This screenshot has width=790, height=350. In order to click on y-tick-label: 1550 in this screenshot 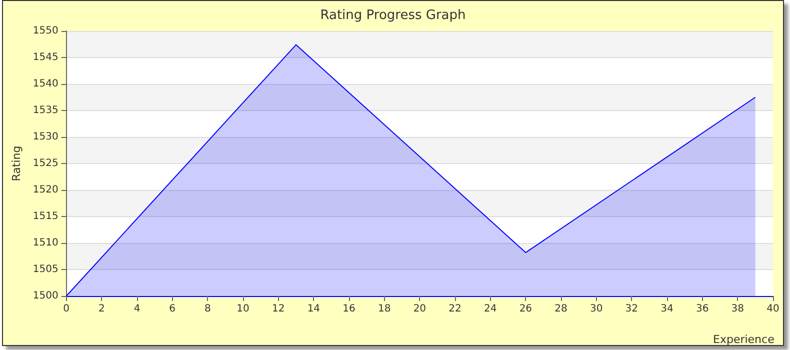, I will do `click(45, 31)`.